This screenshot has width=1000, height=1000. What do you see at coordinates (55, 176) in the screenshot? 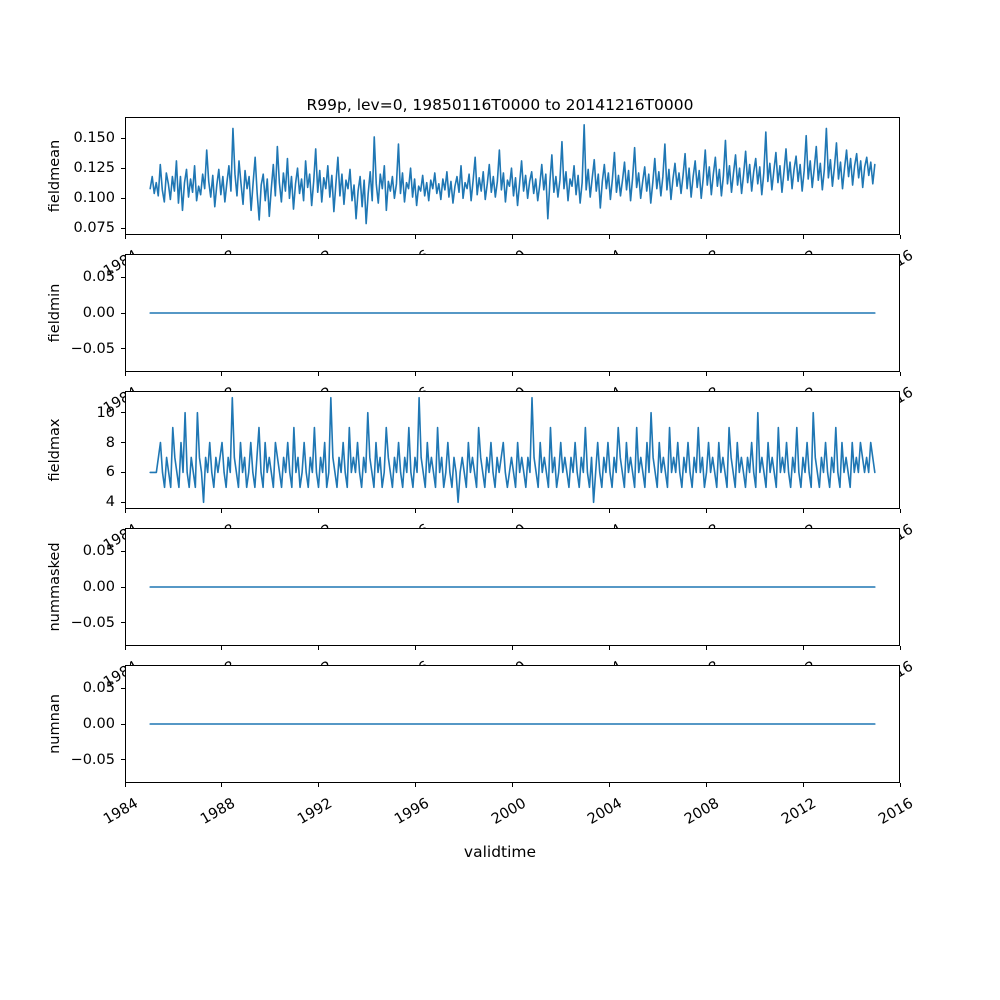
I see `y-axis-label-fieldmean: fieldmean` at bounding box center [55, 176].